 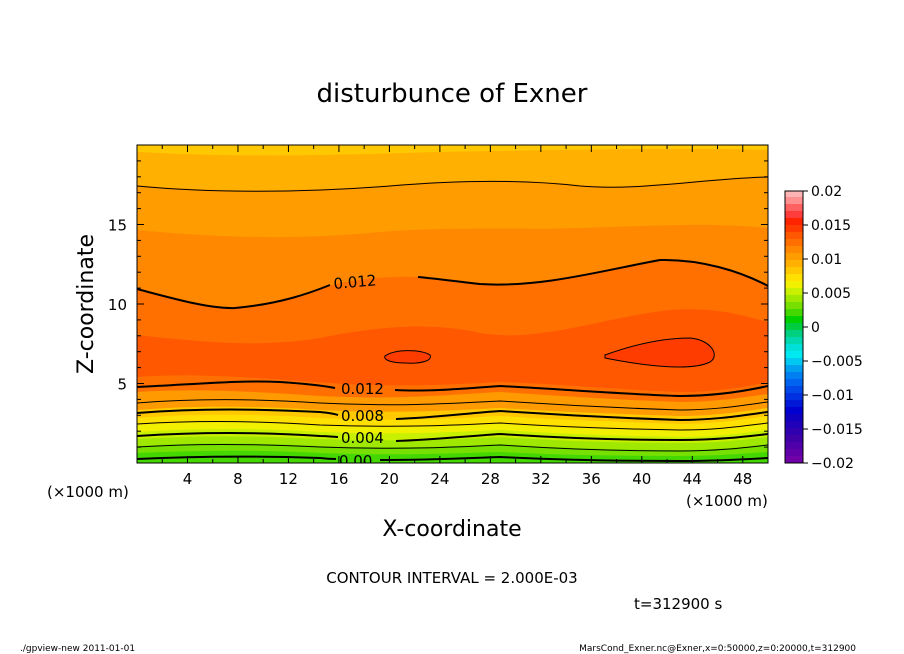 What do you see at coordinates (122, 385) in the screenshot?
I see `y-tick-label: 5` at bounding box center [122, 385].